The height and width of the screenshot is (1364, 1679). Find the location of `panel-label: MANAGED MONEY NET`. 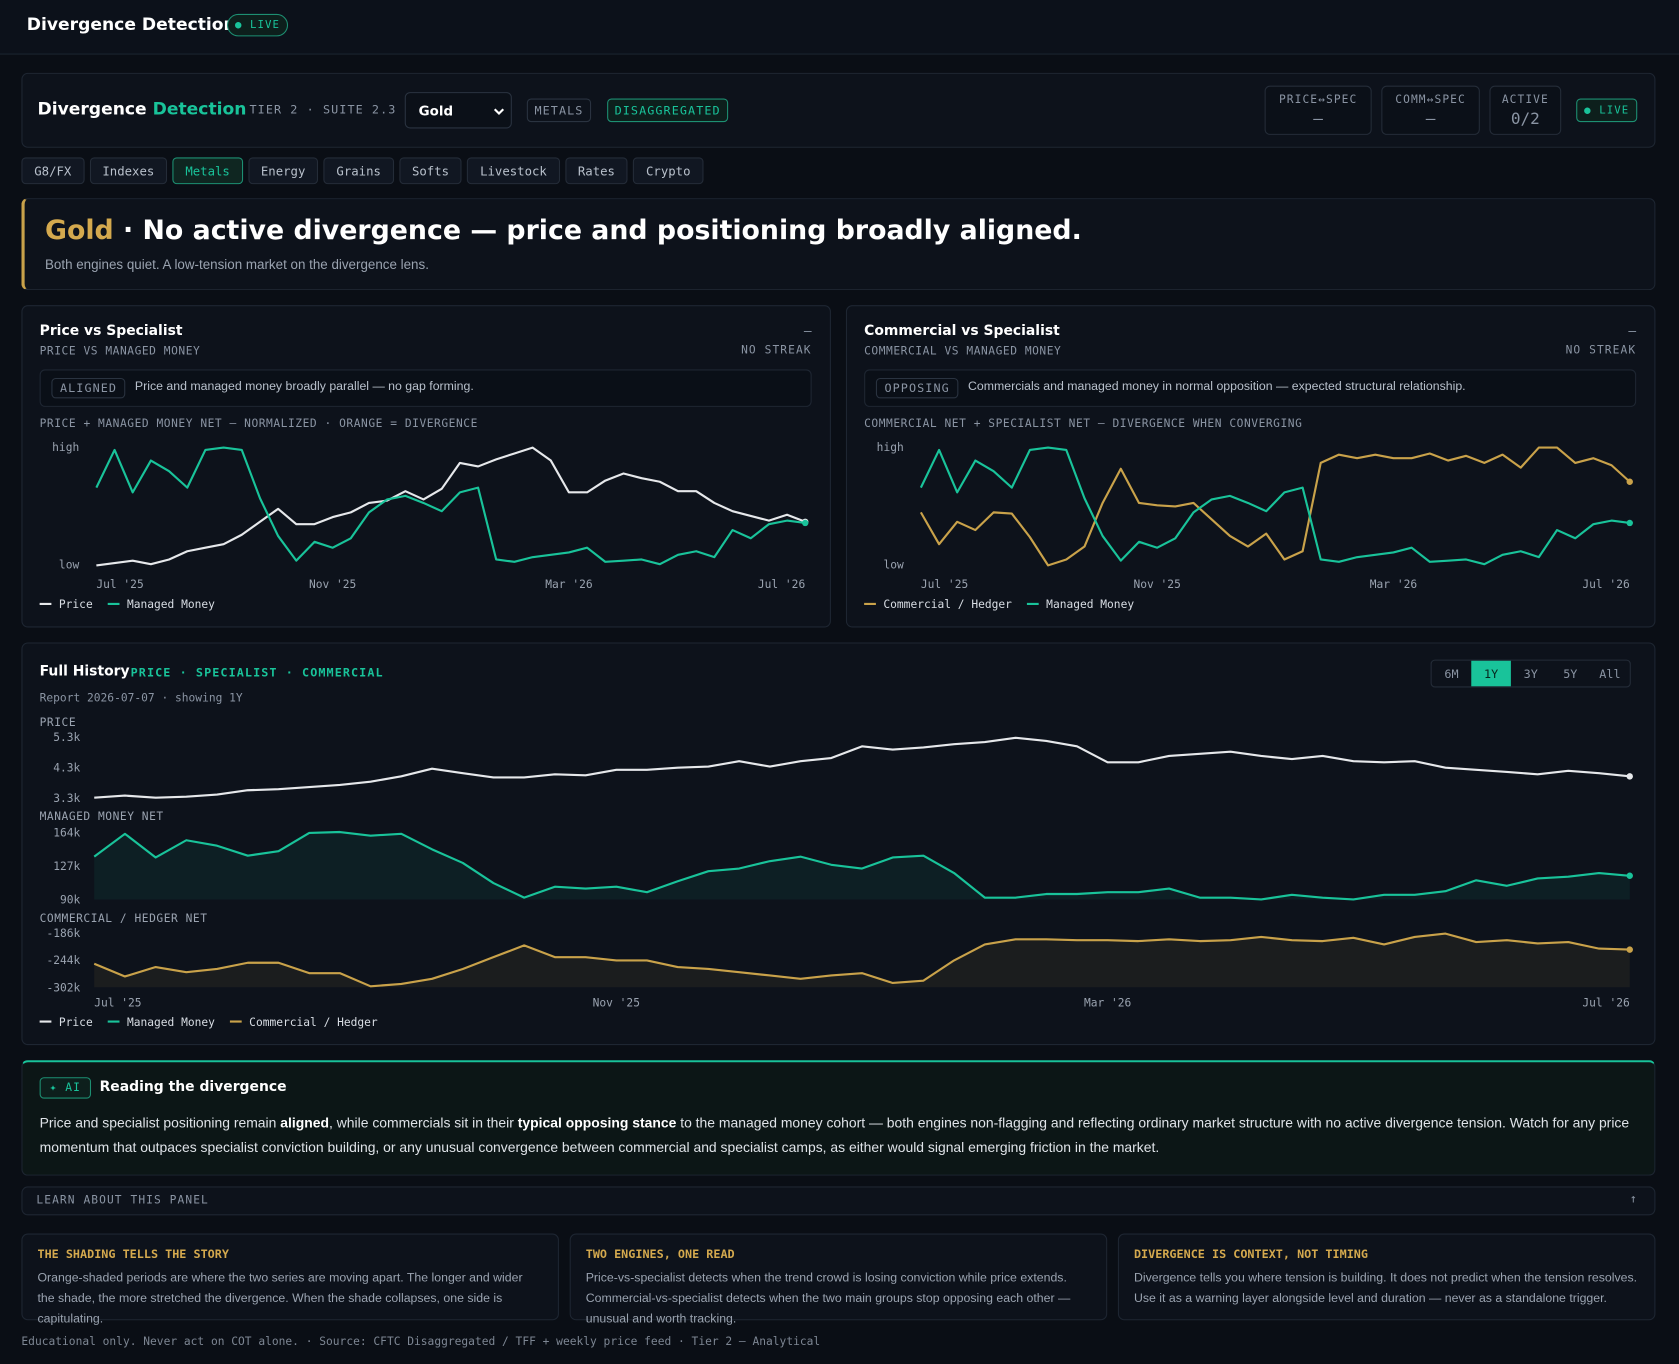

panel-label: MANAGED MONEY NET is located at coordinates (102, 816).